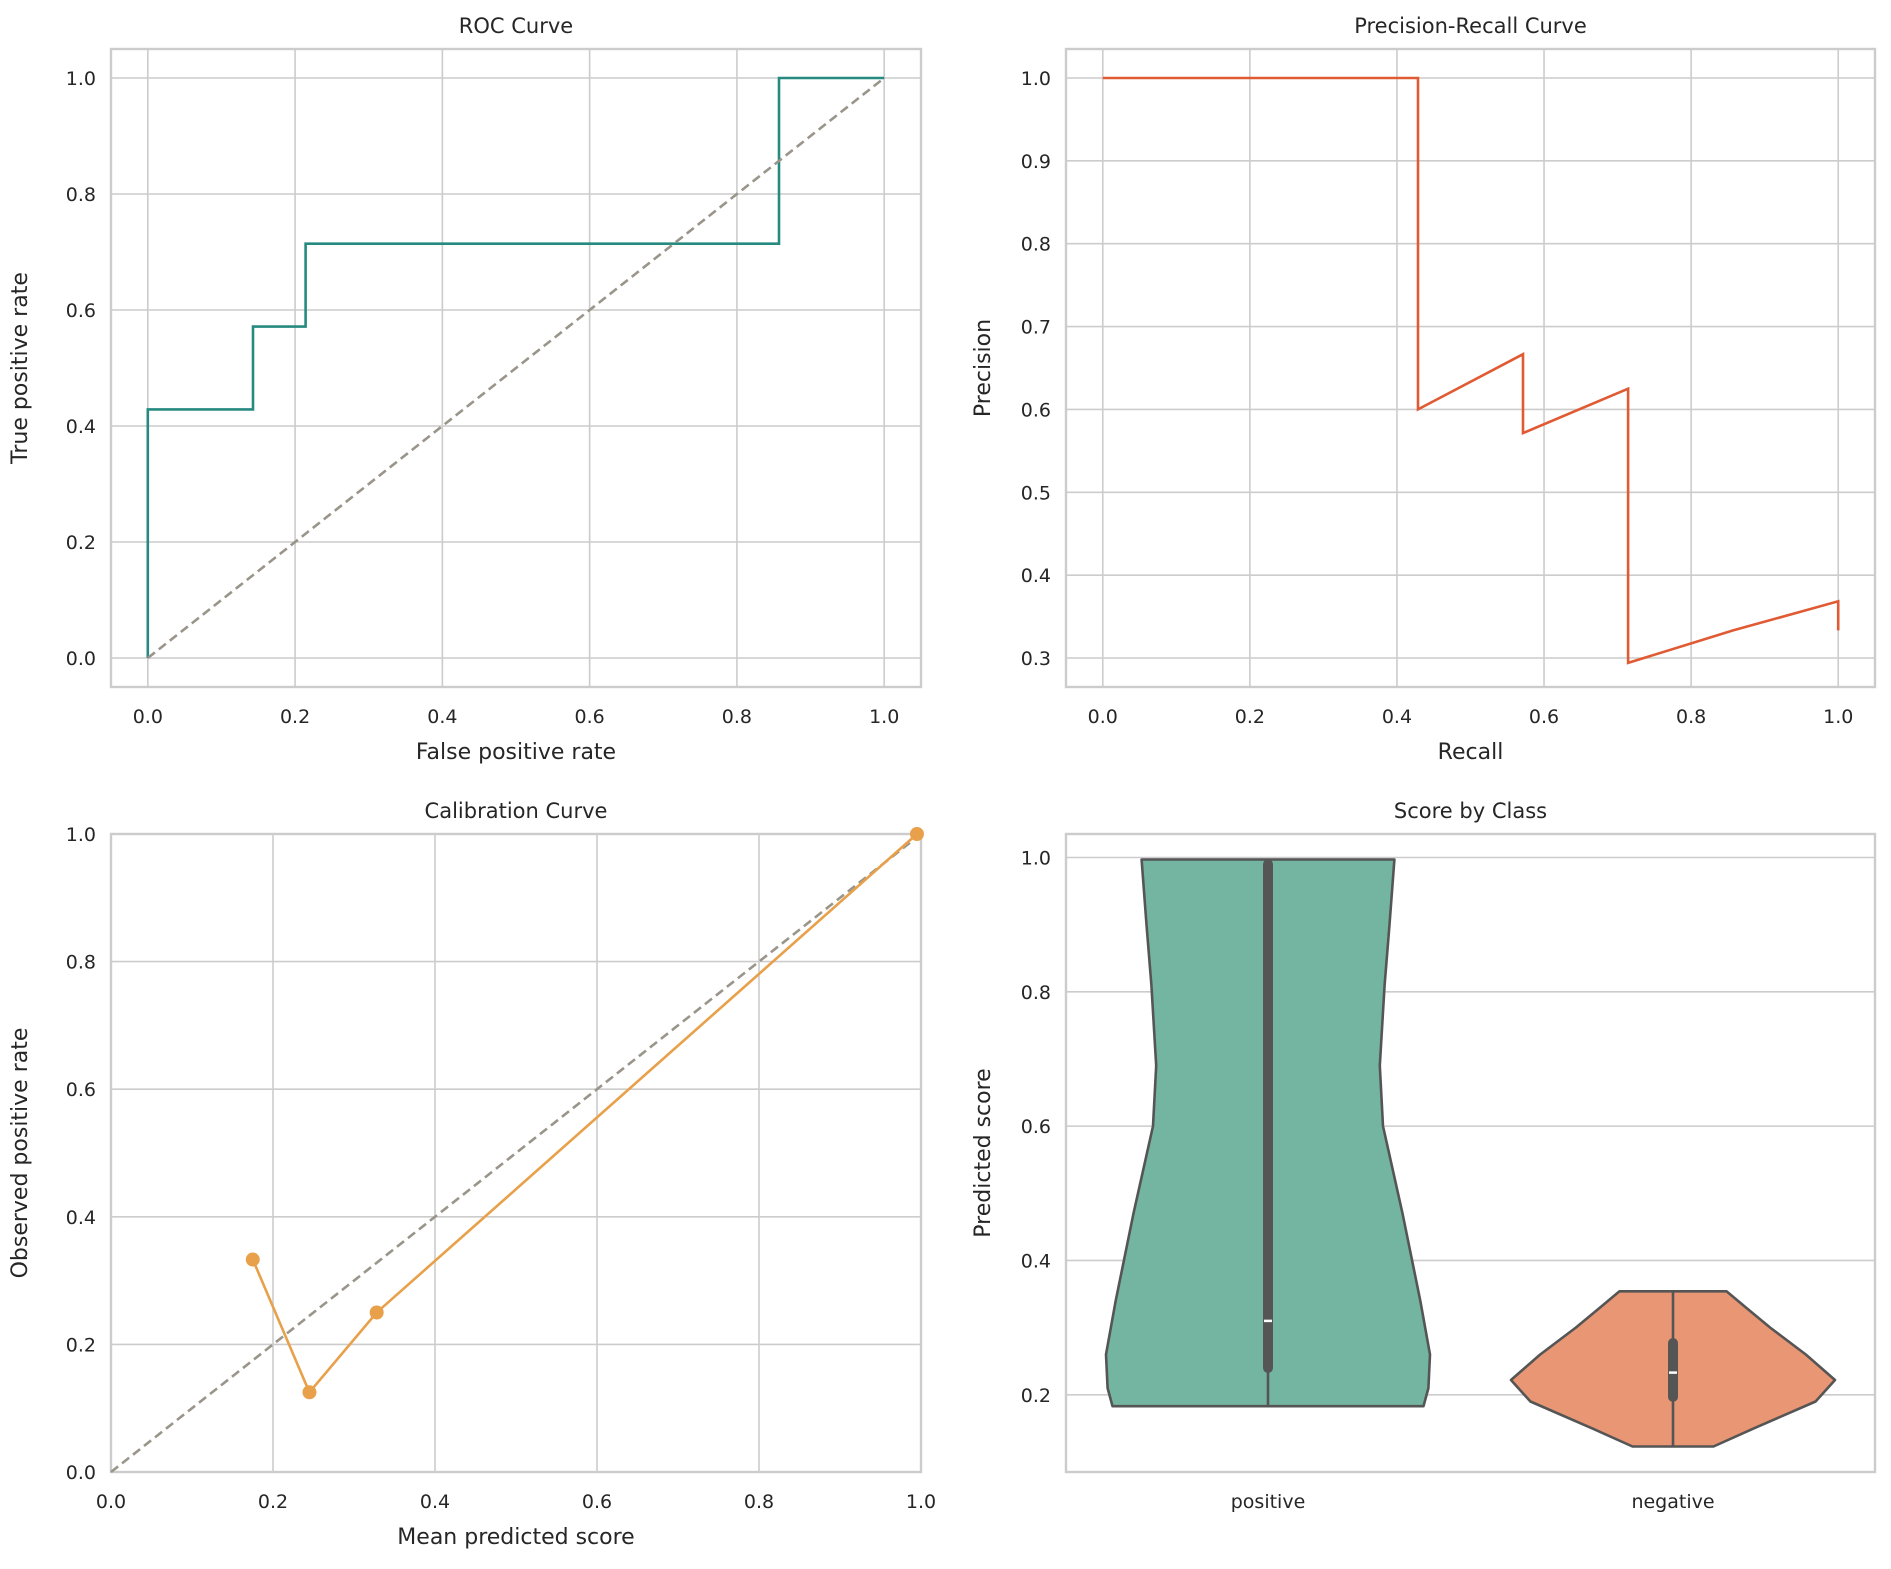 The image size is (1891, 1569). What do you see at coordinates (20, 1153) in the screenshot?
I see `y-axis-label: Observed positive rate` at bounding box center [20, 1153].